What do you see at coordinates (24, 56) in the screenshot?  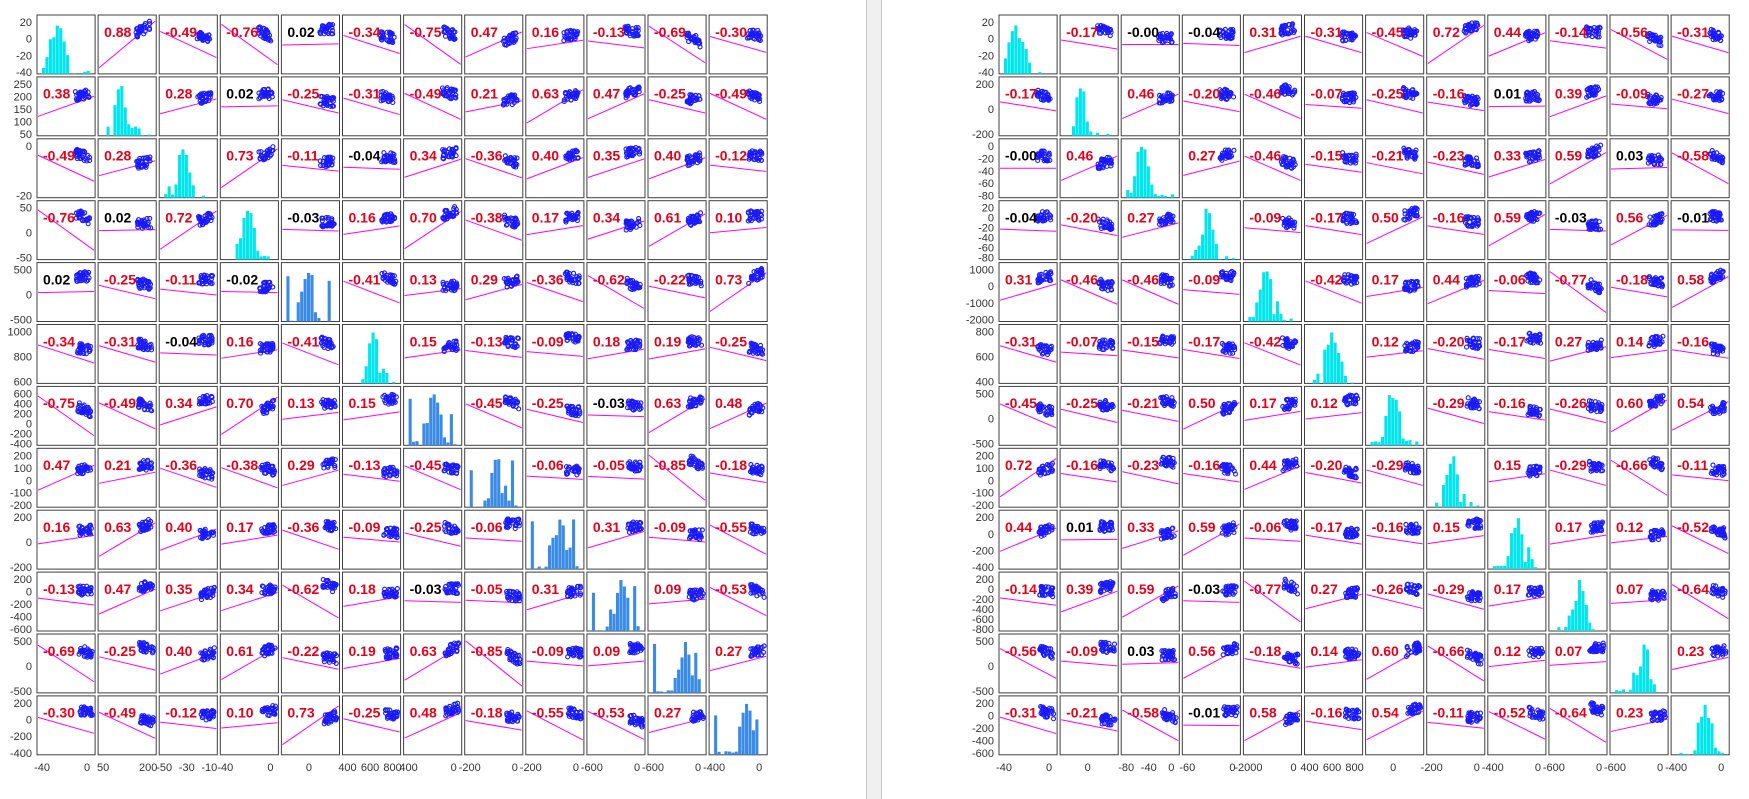 I see `y-tick-label: -20` at bounding box center [24, 56].